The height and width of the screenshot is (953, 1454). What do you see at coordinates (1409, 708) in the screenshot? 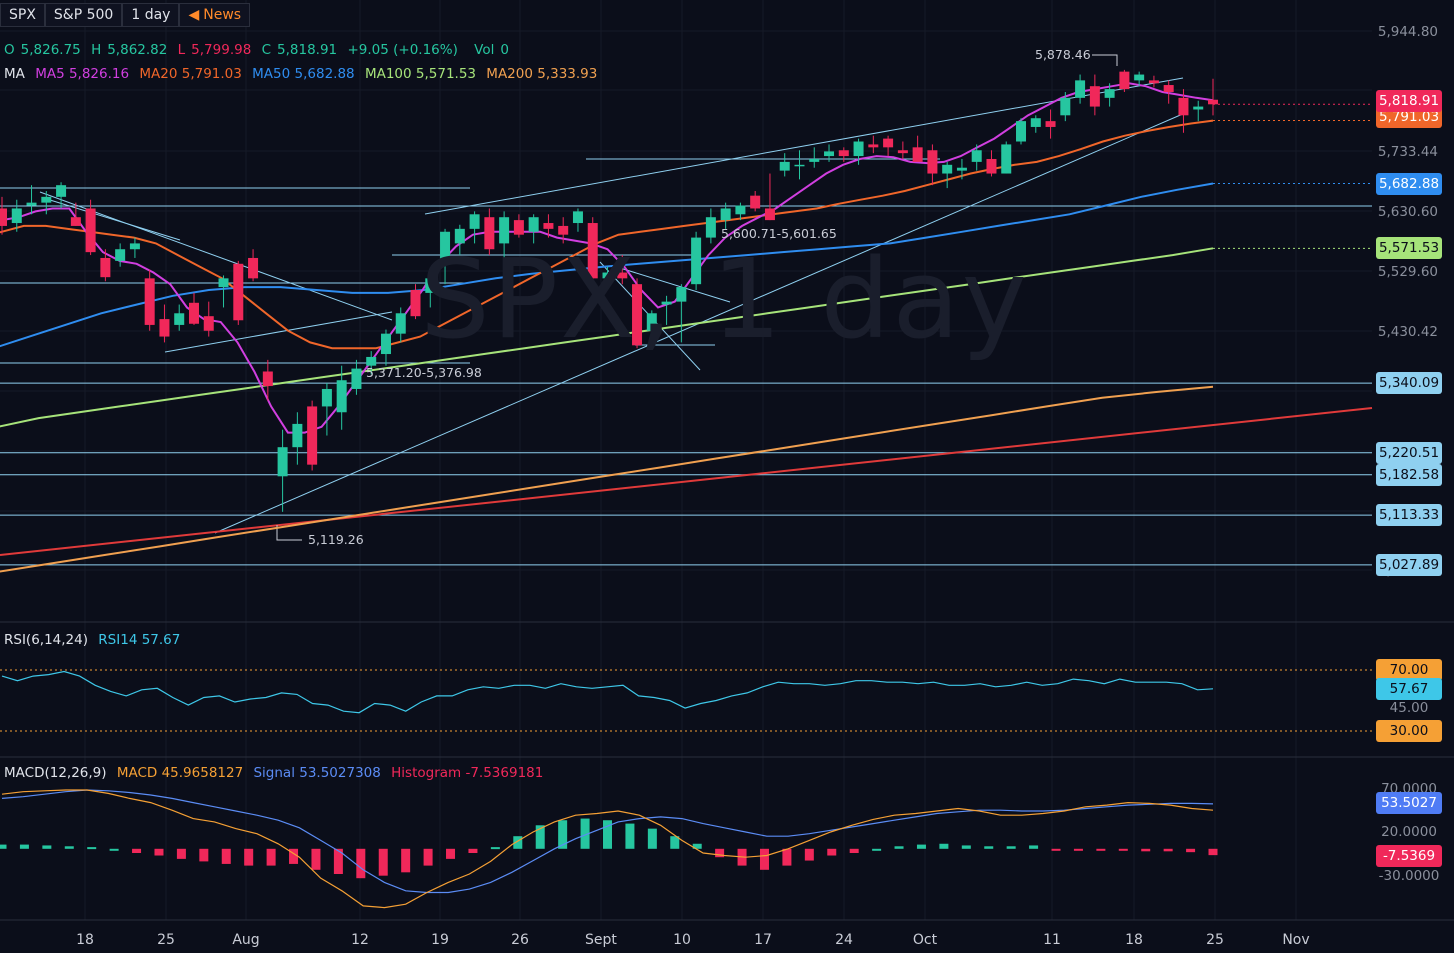
I see `rsi-tag: 45.00` at bounding box center [1409, 708].